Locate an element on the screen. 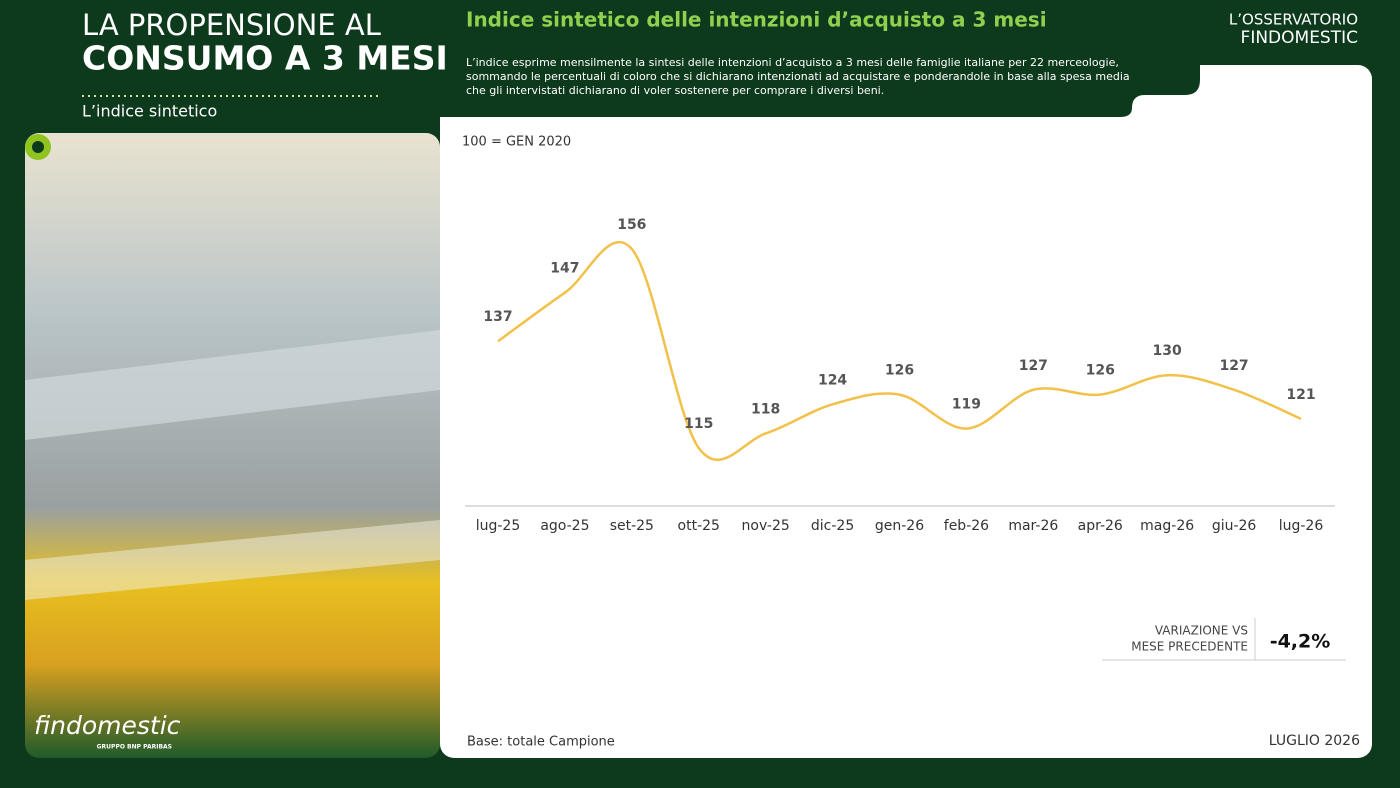 Image resolution: width=1400 pixels, height=788 pixels. footer-date: LUGLIO 2026 is located at coordinates (1314, 741).